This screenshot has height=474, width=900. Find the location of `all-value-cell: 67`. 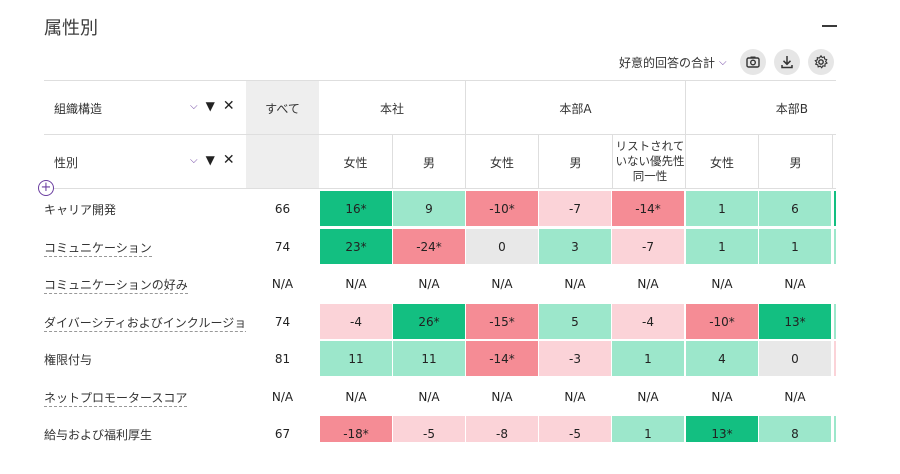

all-value-cell: 67 is located at coordinates (282, 429).